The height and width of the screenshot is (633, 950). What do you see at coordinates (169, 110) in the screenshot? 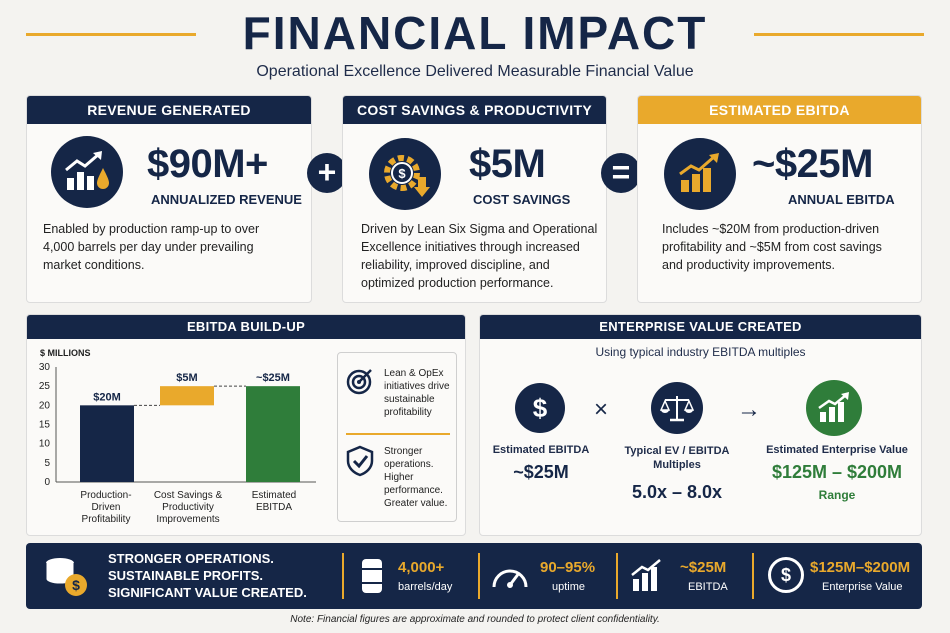
I see `revenue-card-heading: REVENUE GENERATED` at bounding box center [169, 110].